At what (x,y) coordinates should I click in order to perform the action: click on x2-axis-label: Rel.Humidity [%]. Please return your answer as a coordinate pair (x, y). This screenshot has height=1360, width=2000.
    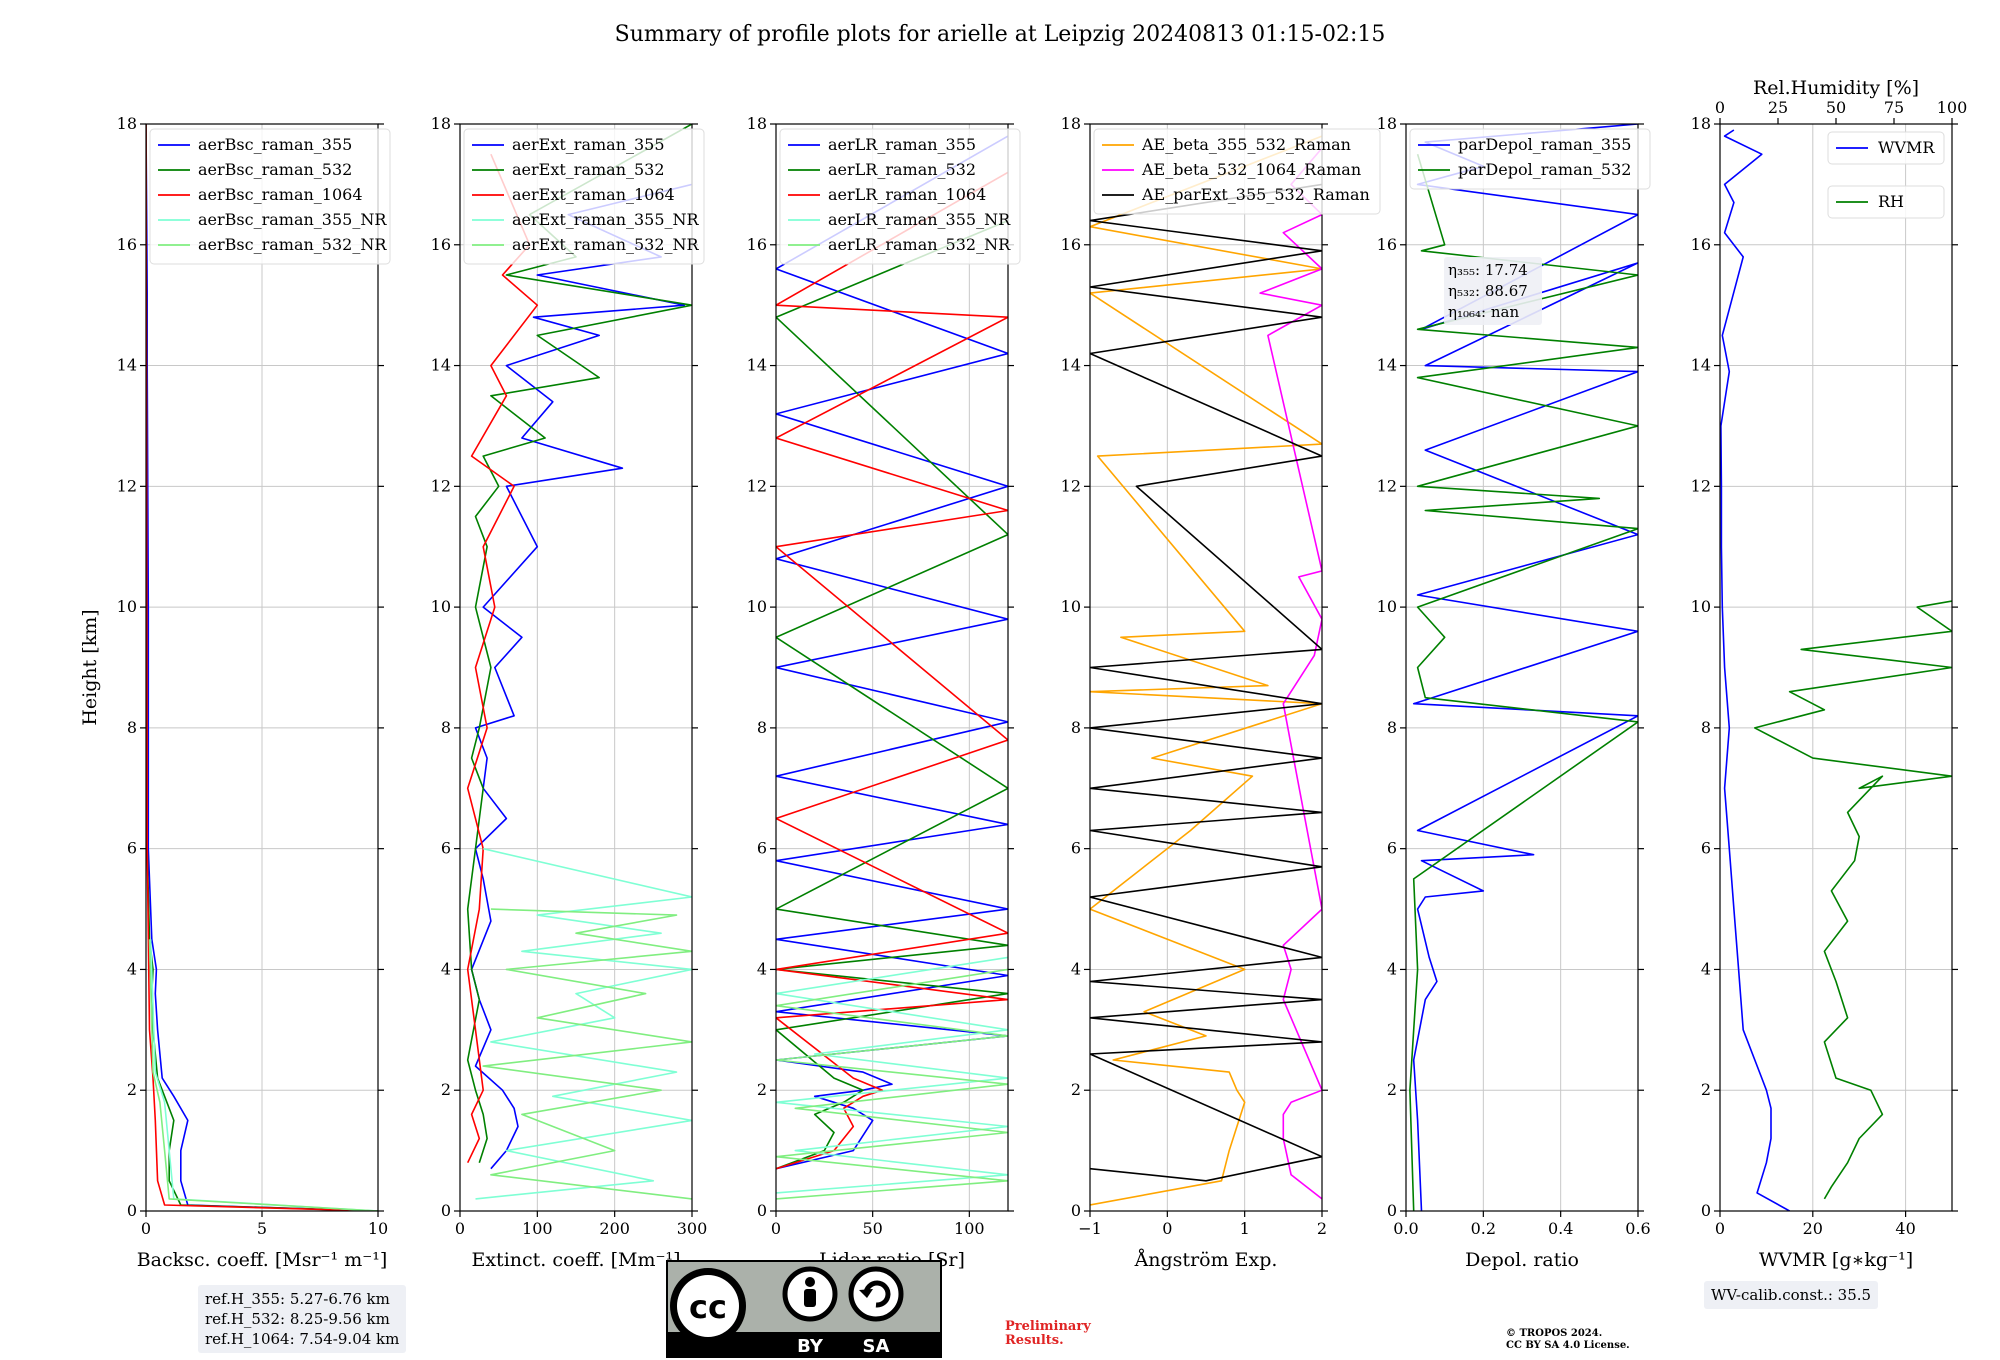
    Looking at the image, I should click on (1836, 88).